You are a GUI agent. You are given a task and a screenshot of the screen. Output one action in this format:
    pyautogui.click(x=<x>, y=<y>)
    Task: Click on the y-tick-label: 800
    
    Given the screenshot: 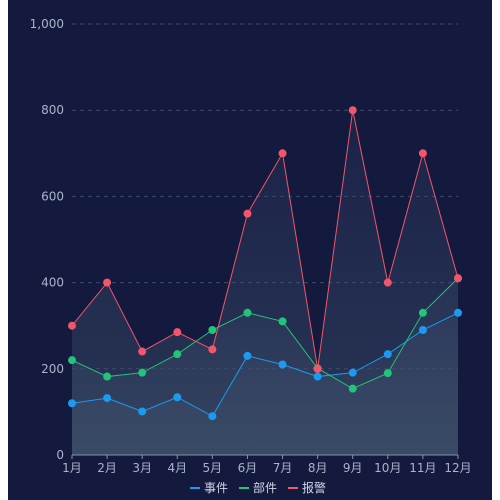 What is the action you would take?
    pyautogui.click(x=52, y=110)
    